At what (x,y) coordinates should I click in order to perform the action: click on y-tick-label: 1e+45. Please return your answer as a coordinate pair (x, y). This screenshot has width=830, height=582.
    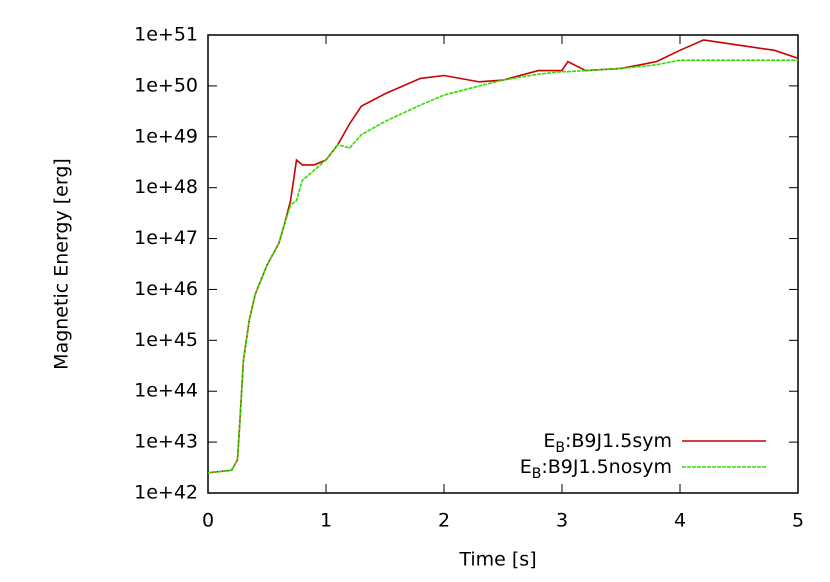
    Looking at the image, I should click on (166, 340).